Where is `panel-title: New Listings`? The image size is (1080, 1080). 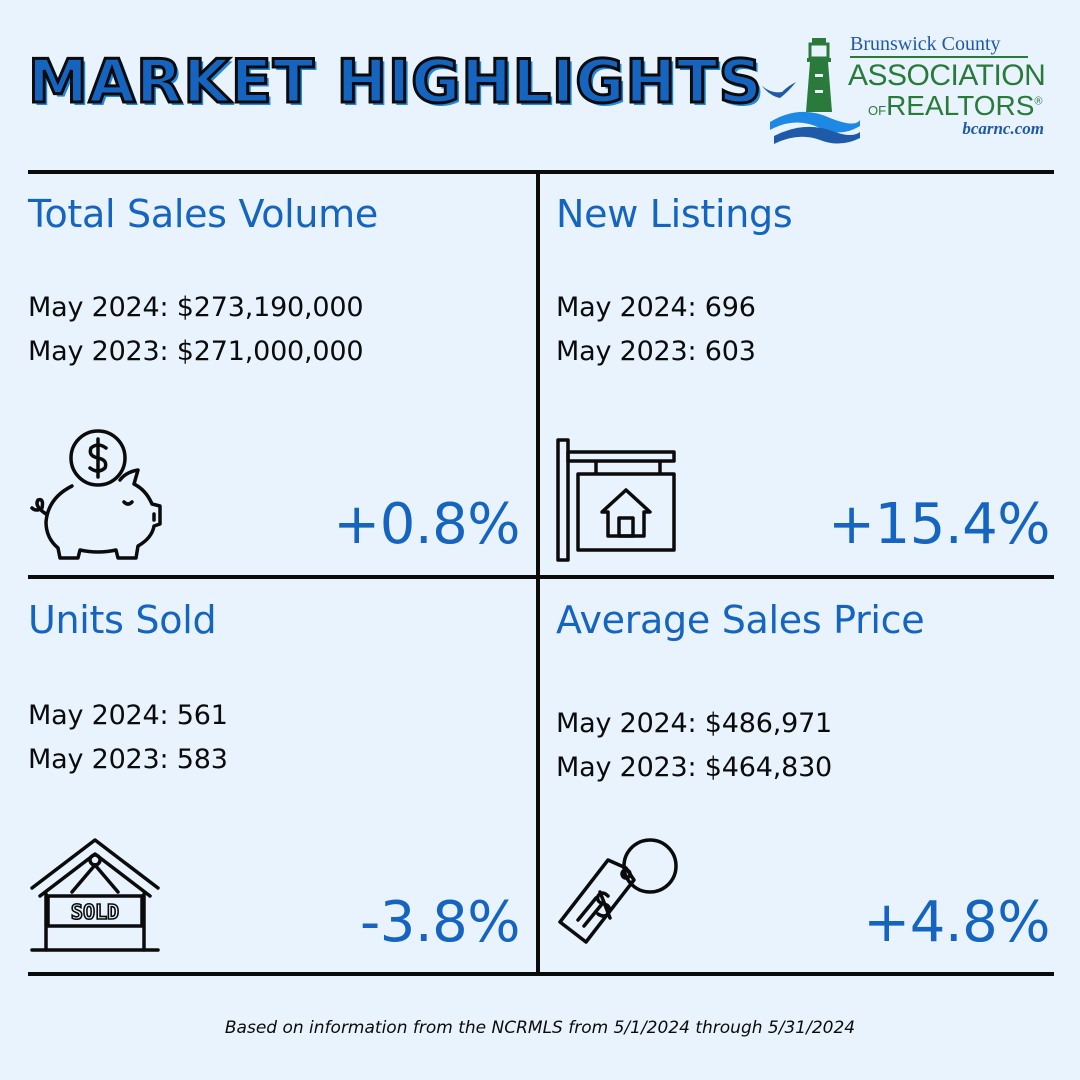
panel-title: New Listings is located at coordinates (674, 214).